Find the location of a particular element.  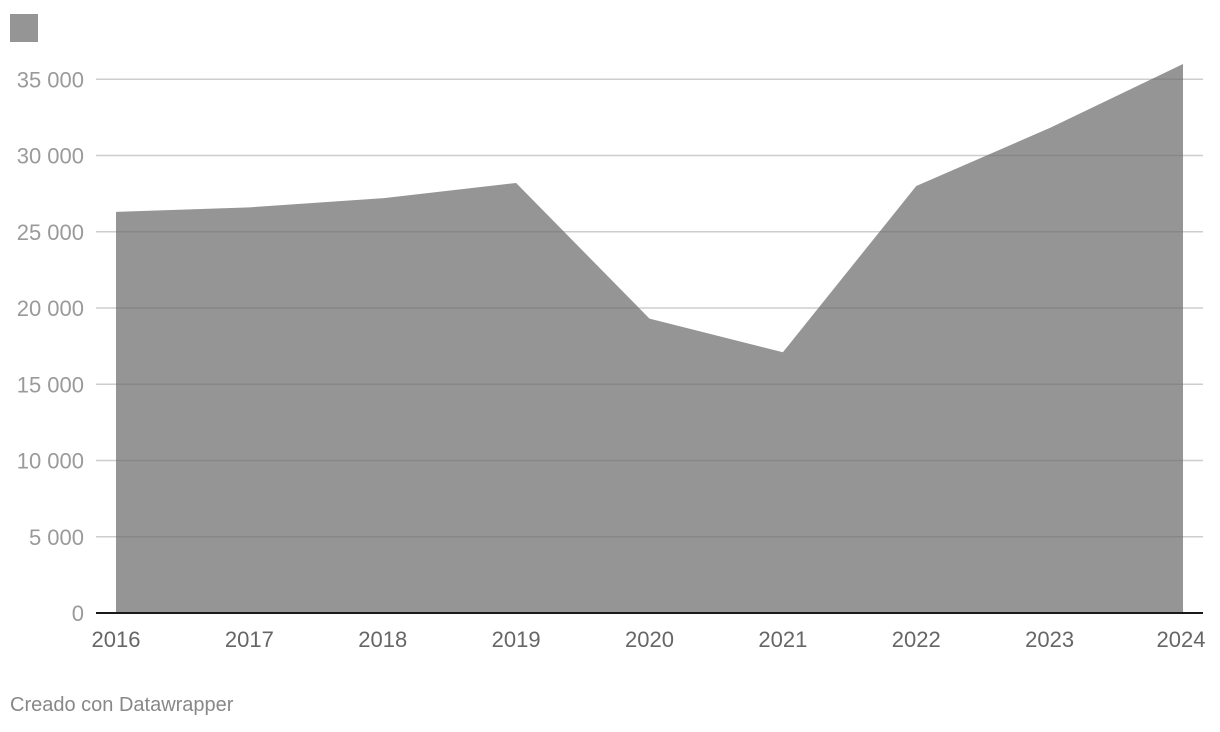

y-tick-label: 35 000 is located at coordinates (50, 79).